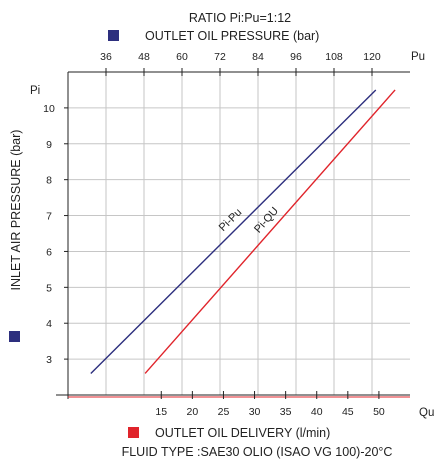  What do you see at coordinates (49, 360) in the screenshot?
I see `y-tick-label: 3` at bounding box center [49, 360].